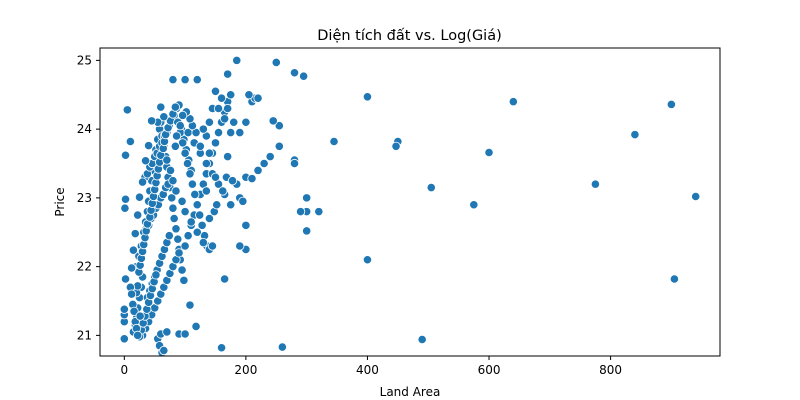 This screenshot has width=800, height=400. Describe the element at coordinates (84, 335) in the screenshot. I see `y-tick-label: 21` at that location.